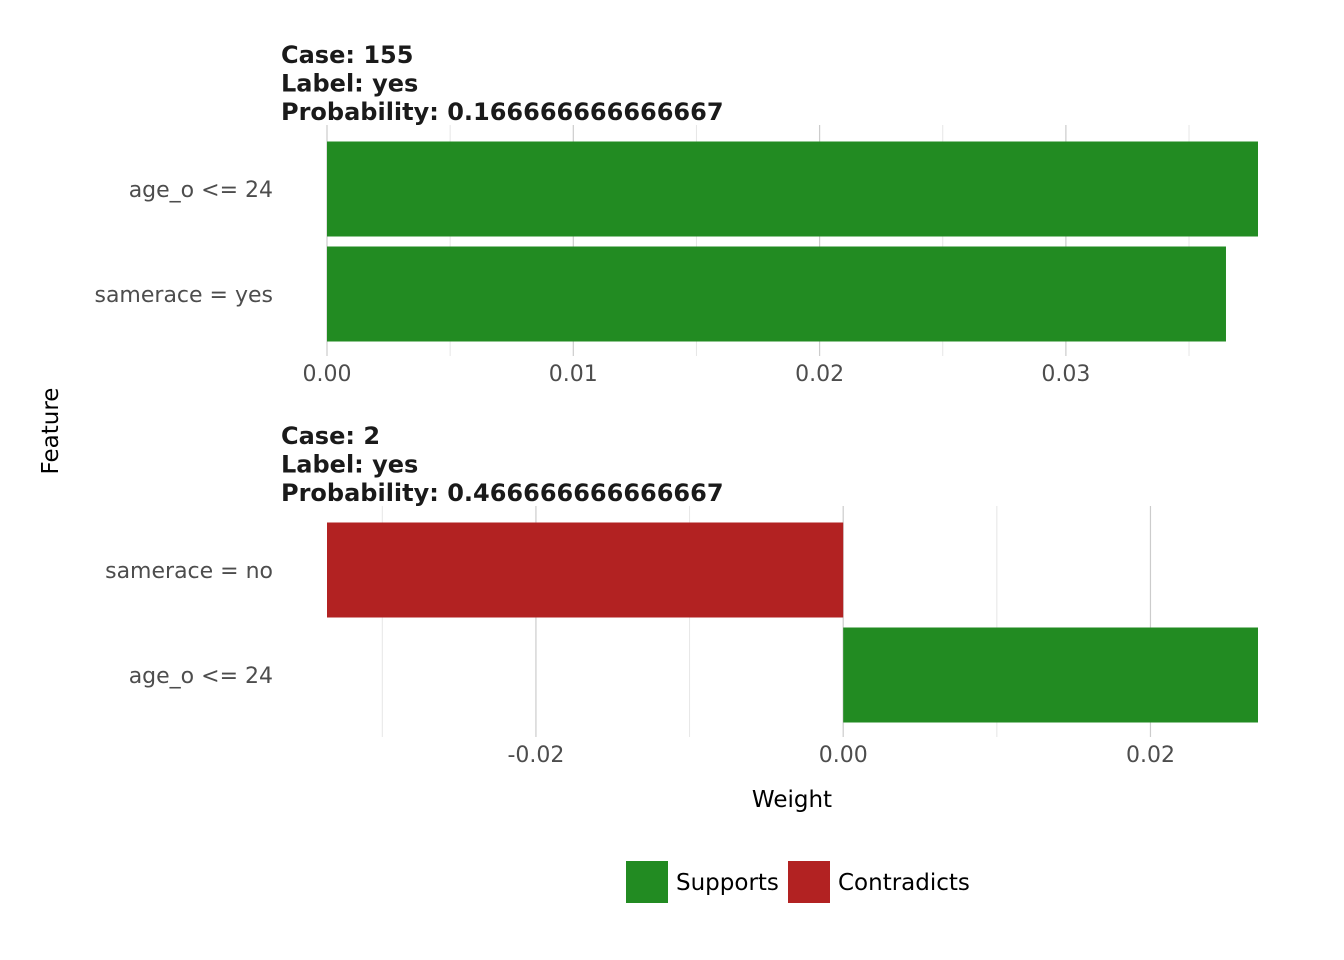 This screenshot has width=1344, height=960. Describe the element at coordinates (347, 55) in the screenshot. I see `panel-title-line: Case: 155` at that location.